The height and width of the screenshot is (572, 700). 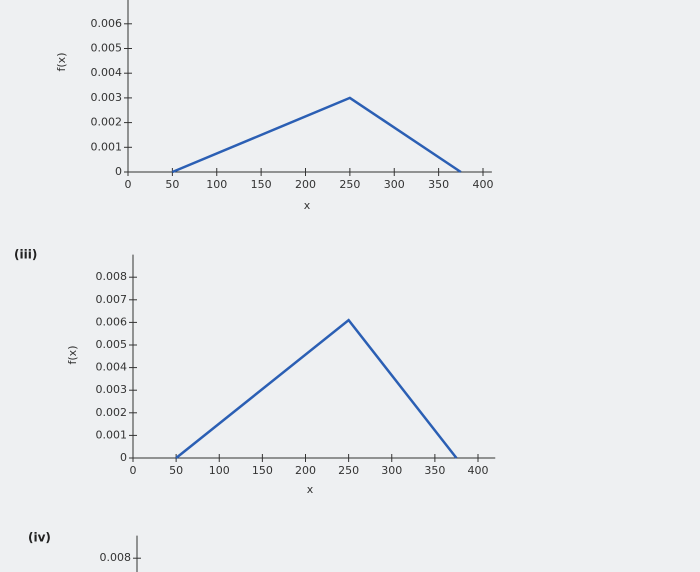 What do you see at coordinates (25, 255) in the screenshot?
I see `section-label: (iii)` at bounding box center [25, 255].